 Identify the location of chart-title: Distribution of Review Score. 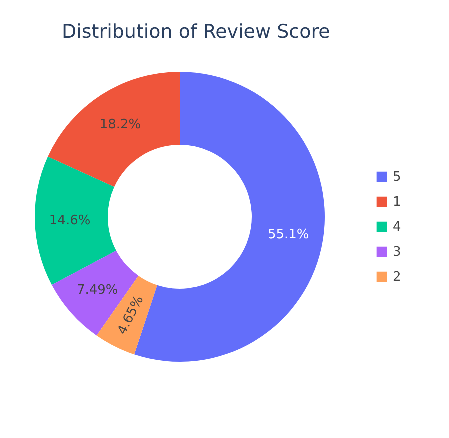
(196, 32).